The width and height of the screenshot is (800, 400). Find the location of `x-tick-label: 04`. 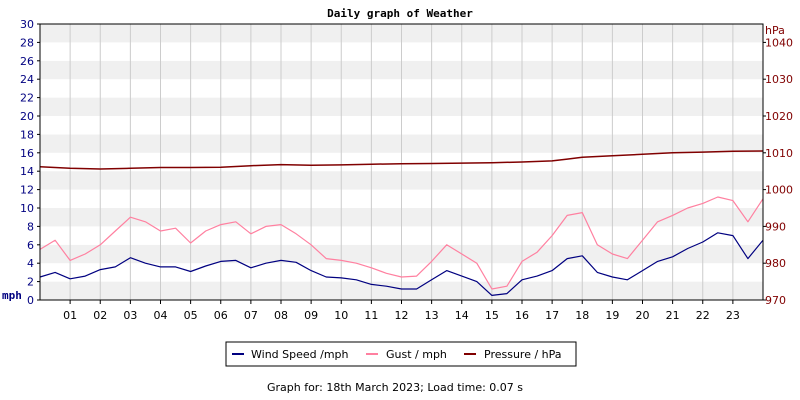

x-tick-label: 04 is located at coordinates (161, 315).